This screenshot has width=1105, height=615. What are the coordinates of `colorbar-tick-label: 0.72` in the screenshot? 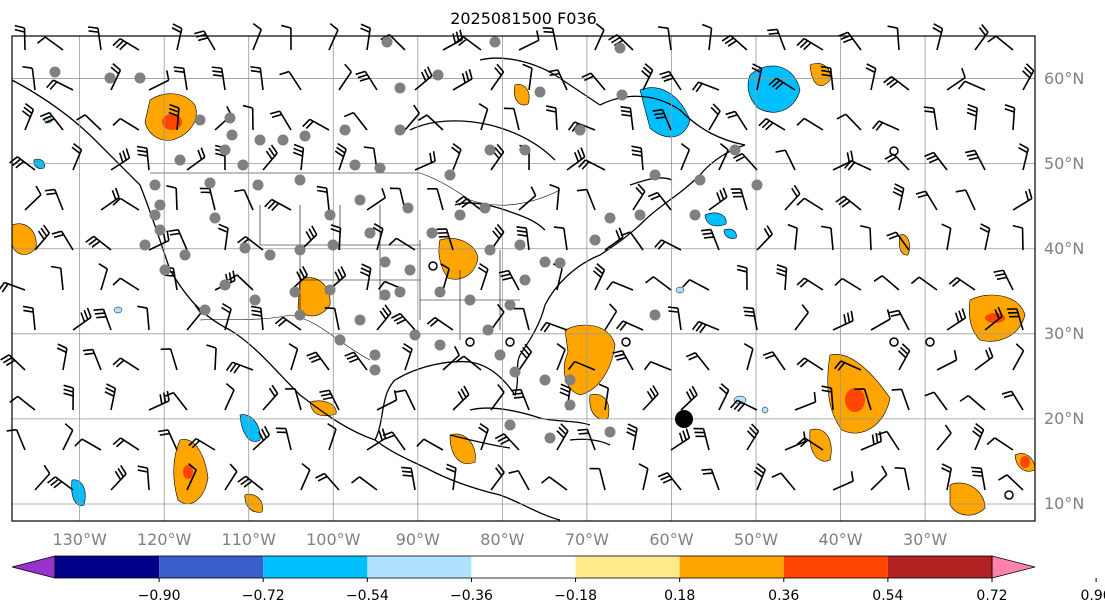 It's located at (992, 596).